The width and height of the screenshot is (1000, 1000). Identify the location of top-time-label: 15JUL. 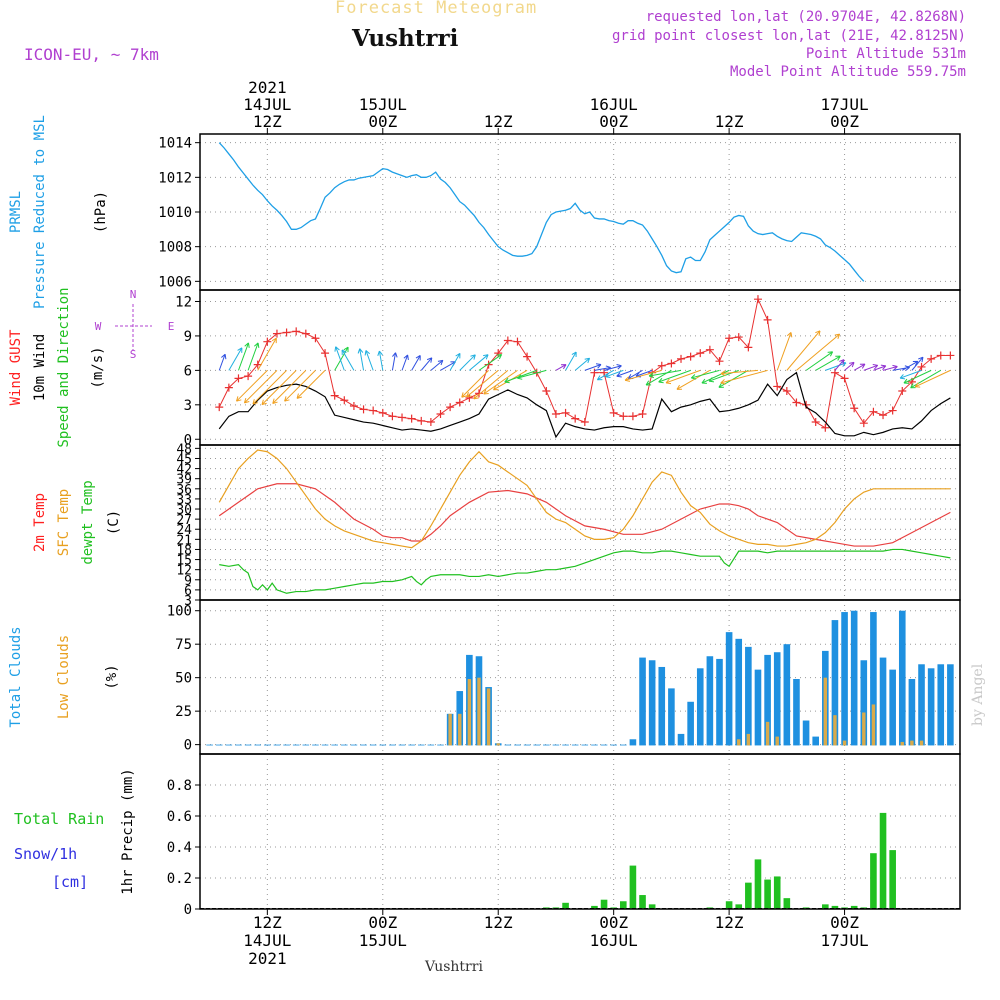
(383, 104).